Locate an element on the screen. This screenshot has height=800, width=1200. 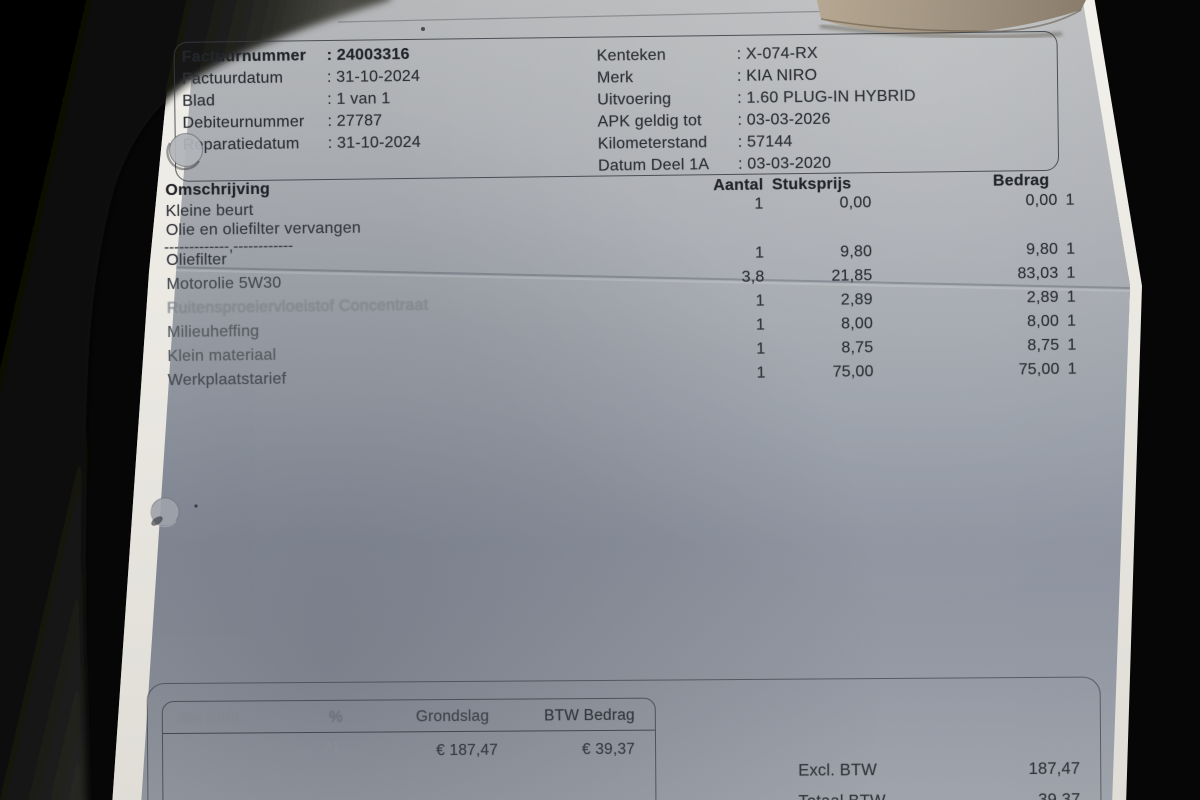
btw-col-bedrag: BTW Bedrag is located at coordinates (589, 715).